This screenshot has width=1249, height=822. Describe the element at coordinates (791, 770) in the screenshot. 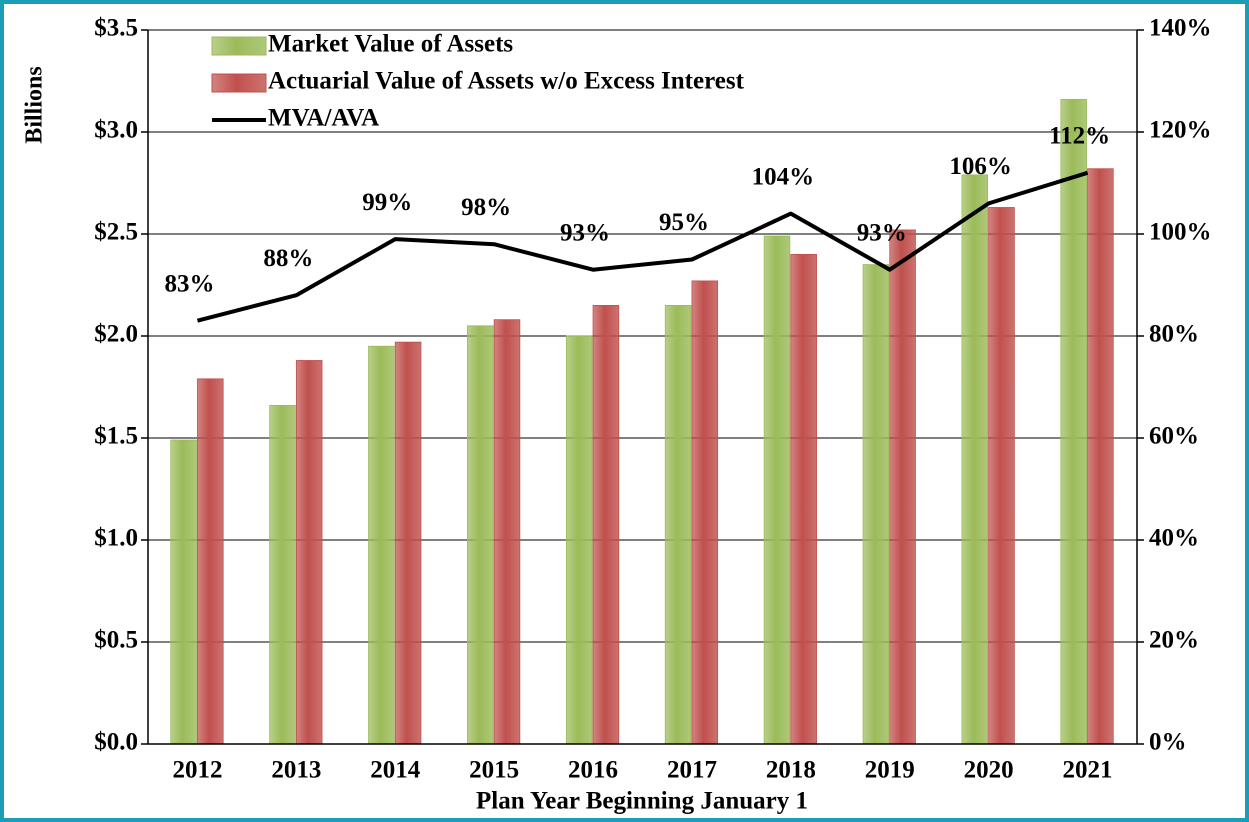

I see `x-tick-label: 2018` at that location.